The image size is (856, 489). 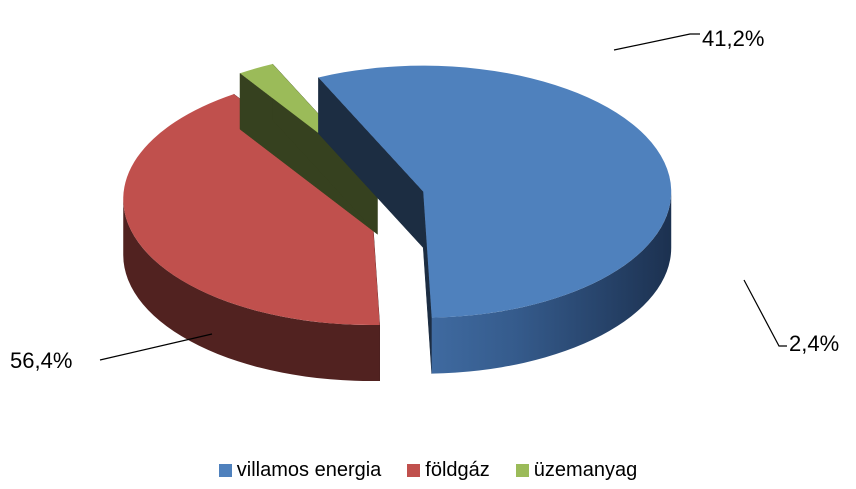 What do you see at coordinates (309, 469) in the screenshot?
I see `legend-label: villamos energia` at bounding box center [309, 469].